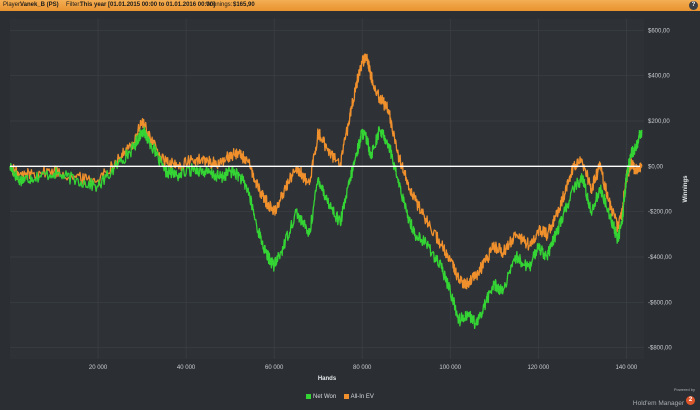 The width and height of the screenshot is (700, 410). I want to click on x-tick-label: 140 000, so click(627, 368).